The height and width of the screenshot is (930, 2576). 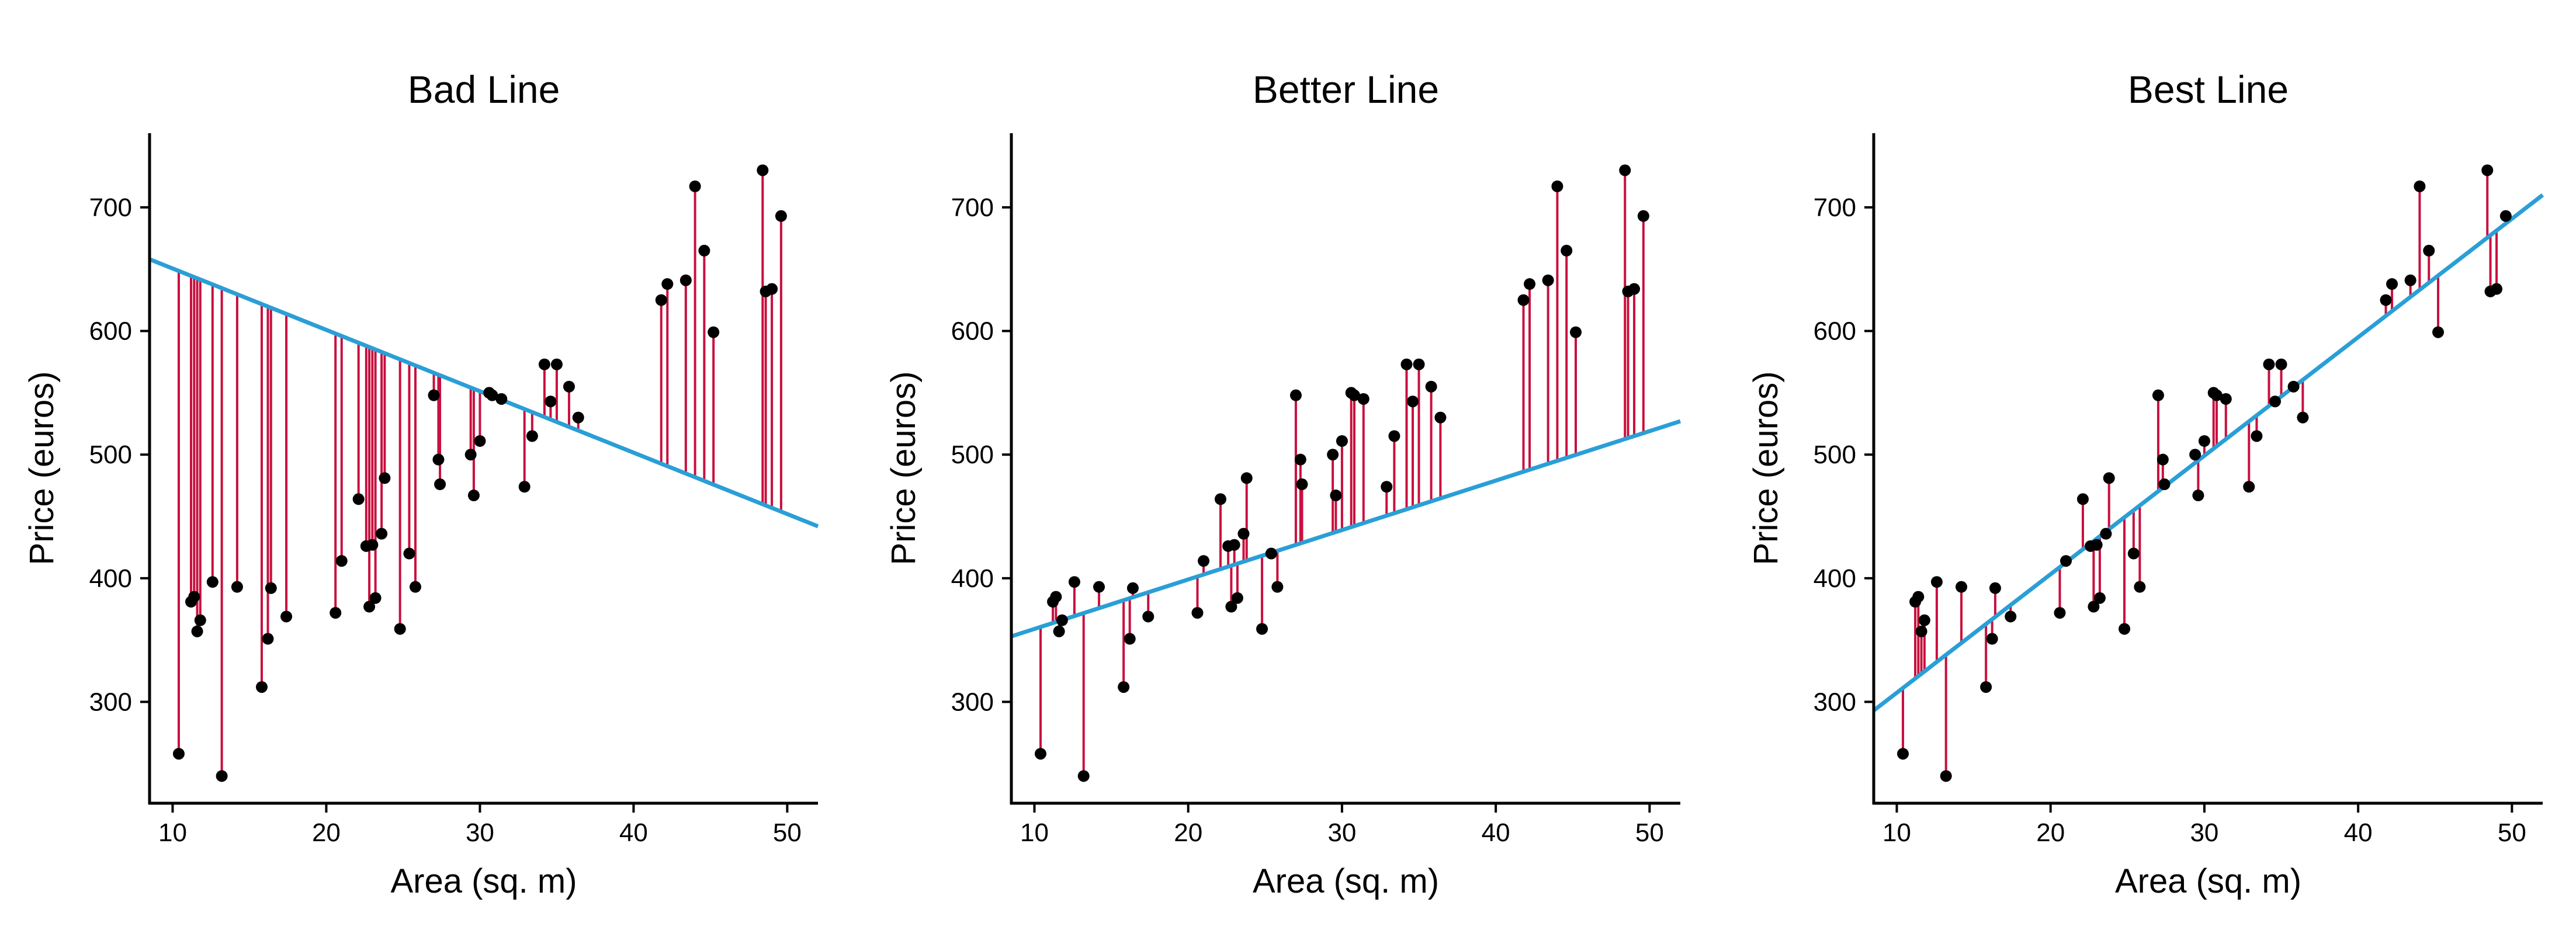 What do you see at coordinates (2208, 881) in the screenshot?
I see `x-axis-label: Area (sq. m)` at bounding box center [2208, 881].